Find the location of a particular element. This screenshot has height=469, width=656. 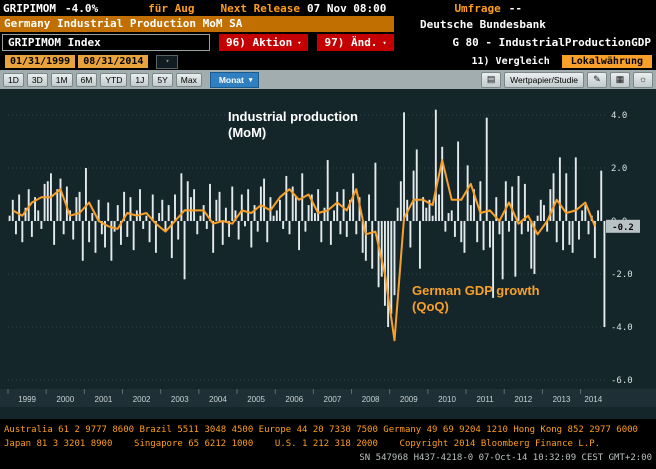

period-max-button: Max is located at coordinates (188, 79).